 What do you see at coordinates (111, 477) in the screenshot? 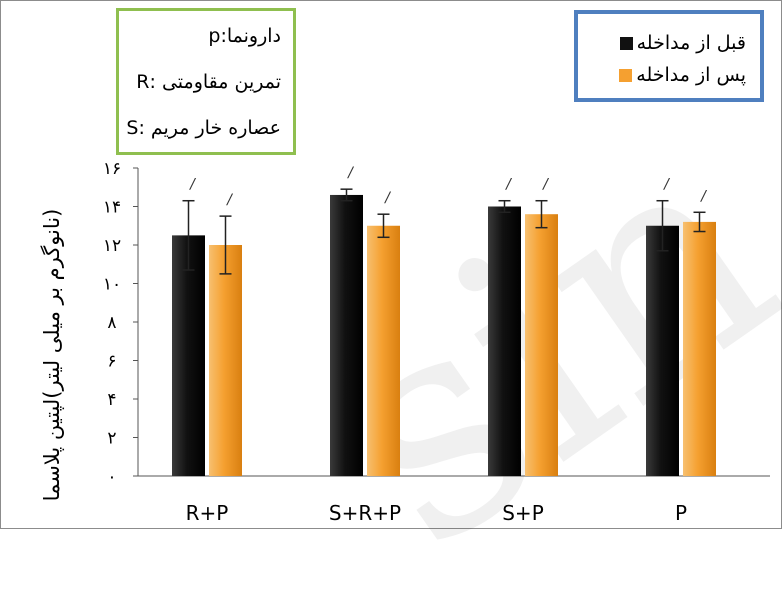
I see `y-tick-label: ۰` at bounding box center [111, 477].